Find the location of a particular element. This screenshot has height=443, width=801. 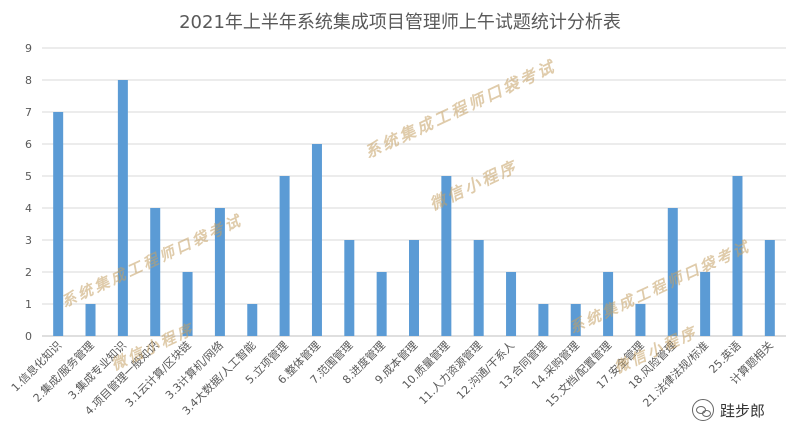

y-tick-label: 3 is located at coordinates (28, 240).